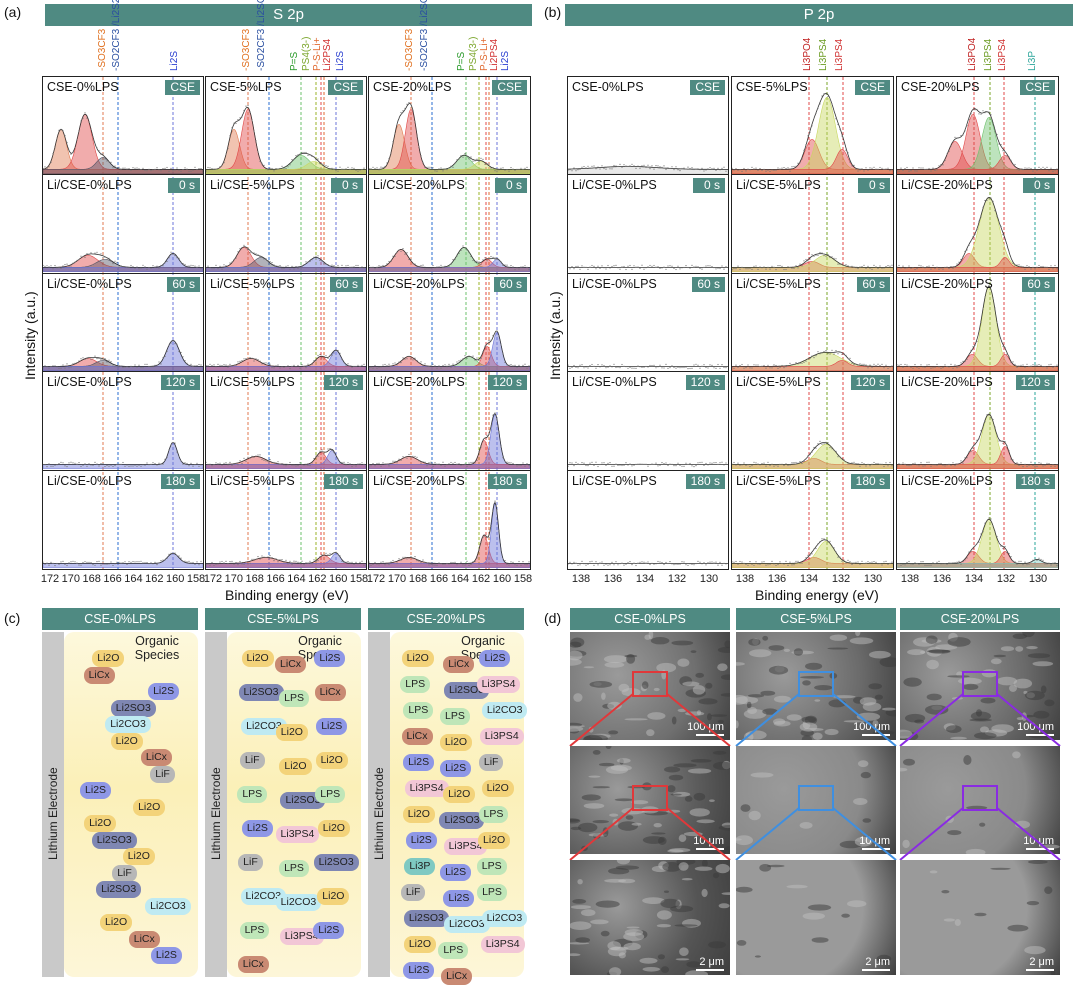 This screenshot has width=1080, height=985. I want to click on species-chip: LiCx, so click(156, 757).